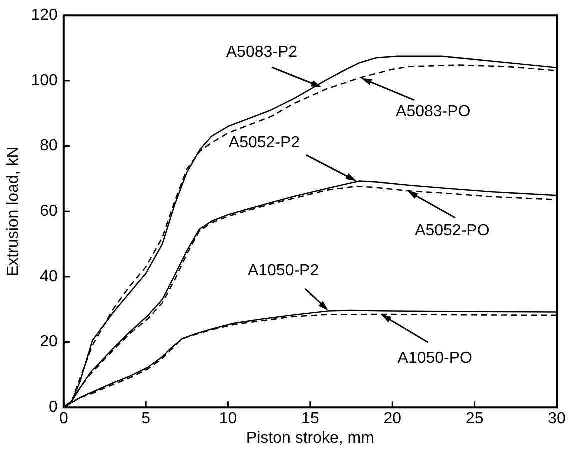 This screenshot has height=450, width=577. Describe the element at coordinates (13, 211) in the screenshot. I see `y-axis-title: Extrusion load, kN` at that location.